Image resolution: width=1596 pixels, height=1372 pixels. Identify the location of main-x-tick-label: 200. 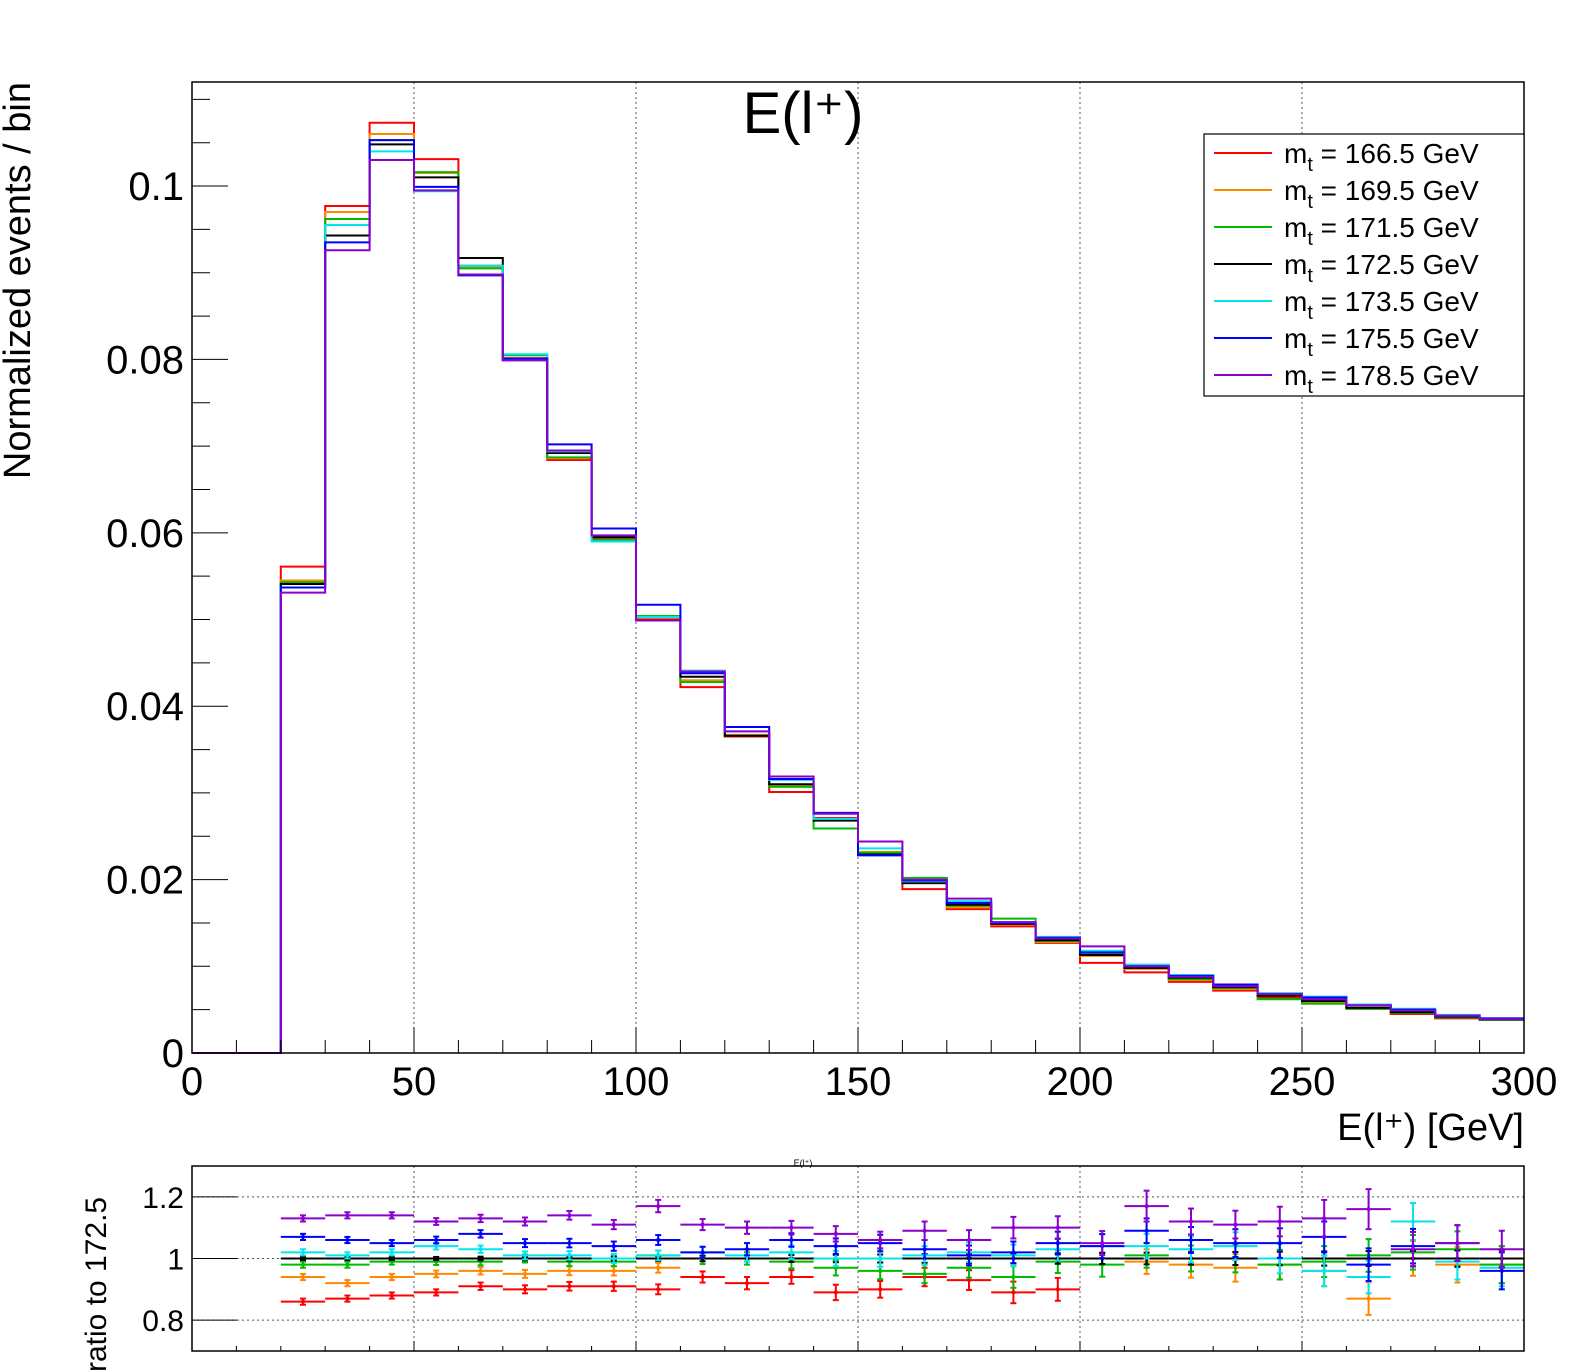
(1080, 1082).